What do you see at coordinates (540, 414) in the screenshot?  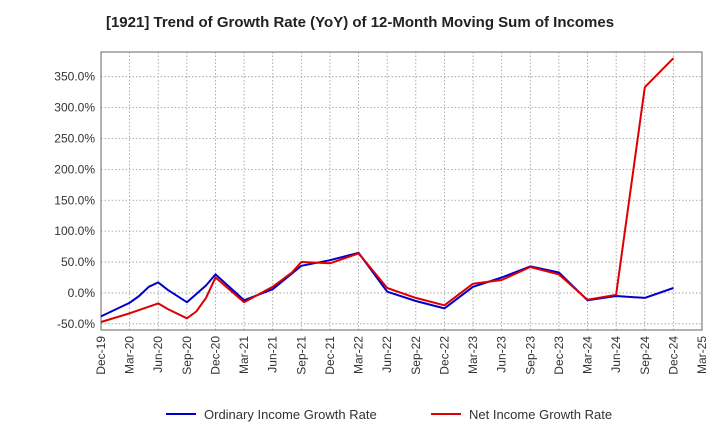 I see `legend-label: Net Income Growth Rate` at bounding box center [540, 414].